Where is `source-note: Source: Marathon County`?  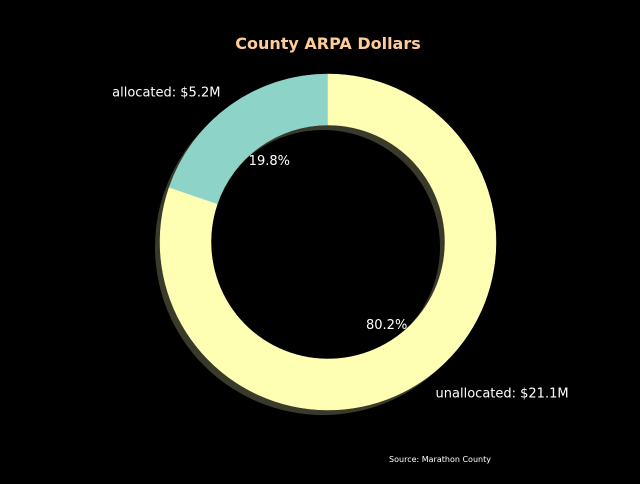
source-note: Source: Marathon County is located at coordinates (440, 459).